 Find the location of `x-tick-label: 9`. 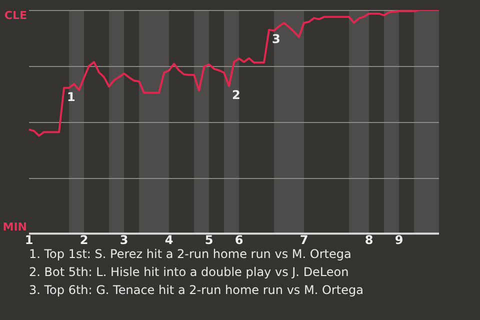

x-tick-label: 9 is located at coordinates (399, 239).